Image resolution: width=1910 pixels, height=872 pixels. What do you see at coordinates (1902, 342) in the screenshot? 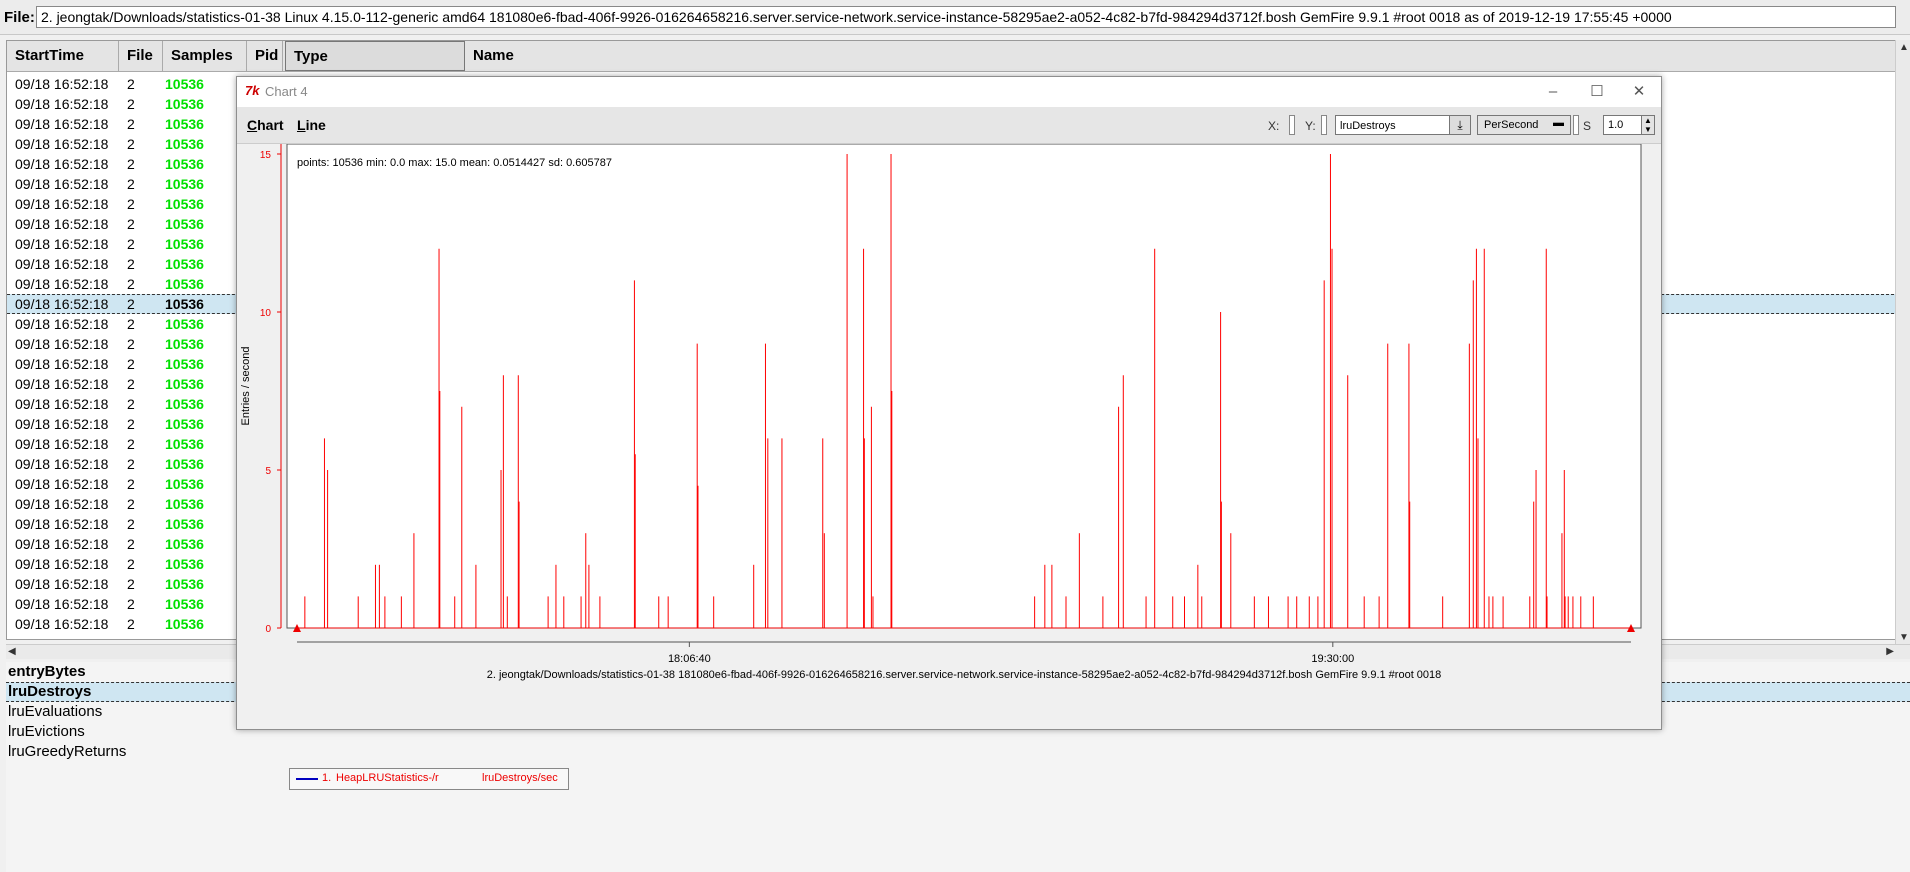
I see `vertical-scrollbar: ▲ ▼` at bounding box center [1902, 342].